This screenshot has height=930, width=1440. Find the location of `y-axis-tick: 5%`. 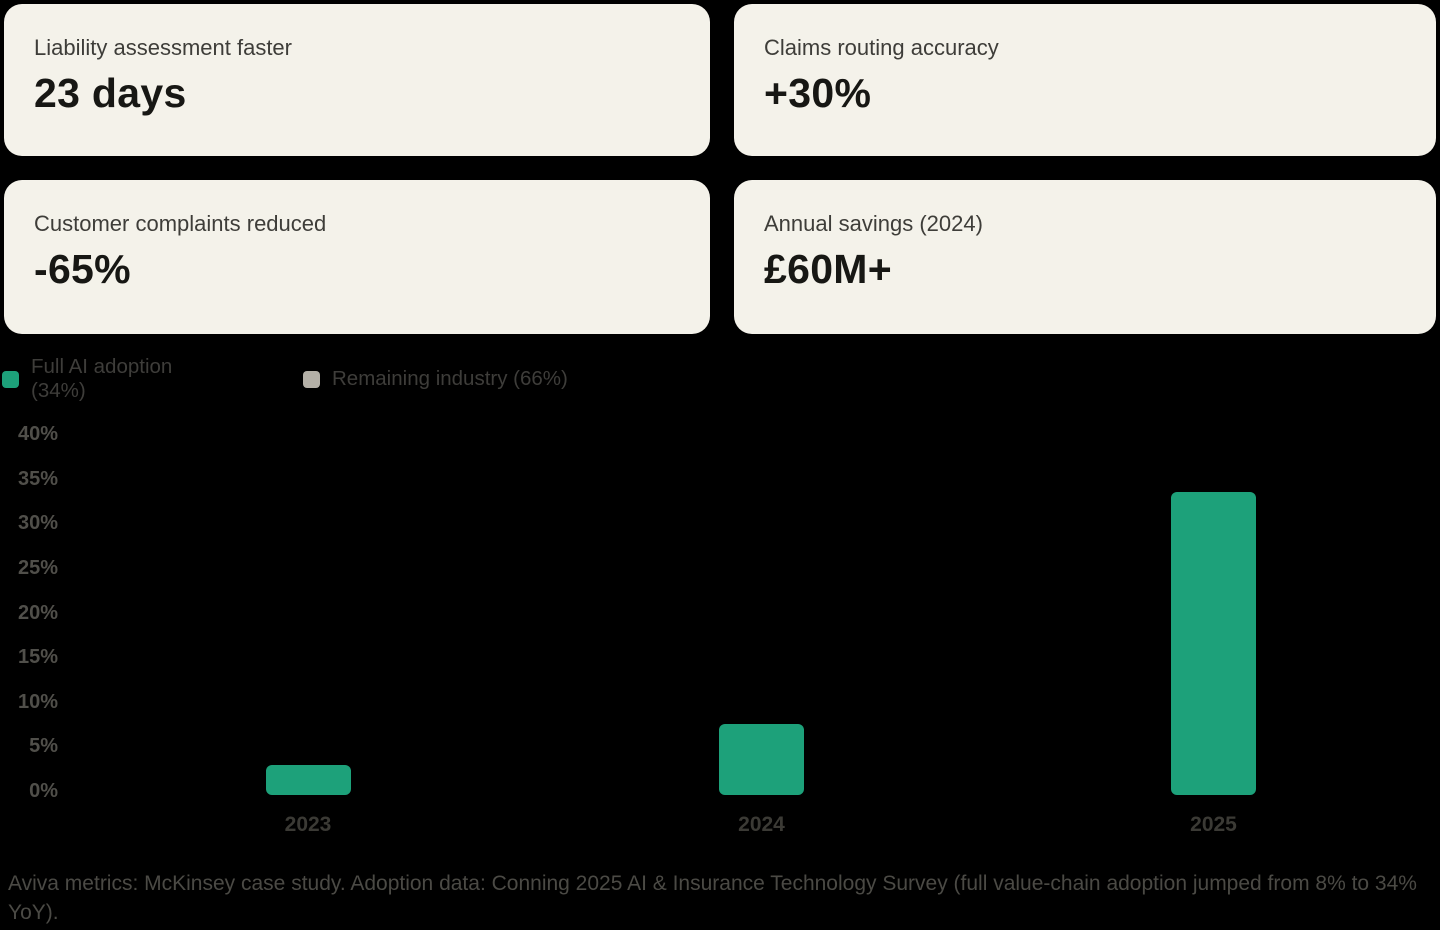

y-axis-tick: 5% is located at coordinates (43, 746).